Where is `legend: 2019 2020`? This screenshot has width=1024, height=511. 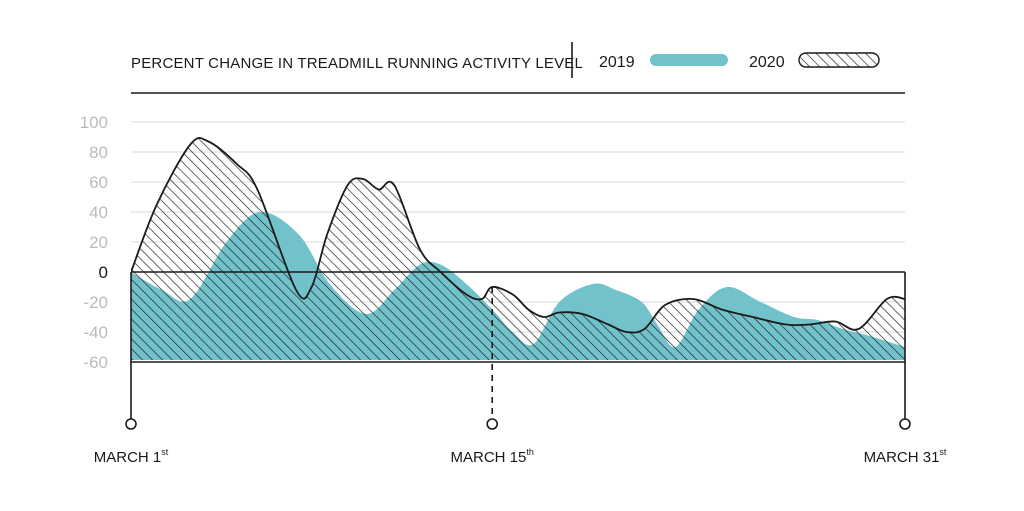
legend: 2019 2020 is located at coordinates (739, 61).